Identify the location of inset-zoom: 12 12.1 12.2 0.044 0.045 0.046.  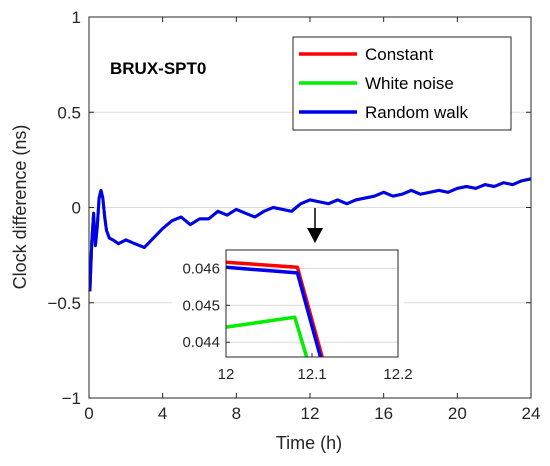
(292, 314).